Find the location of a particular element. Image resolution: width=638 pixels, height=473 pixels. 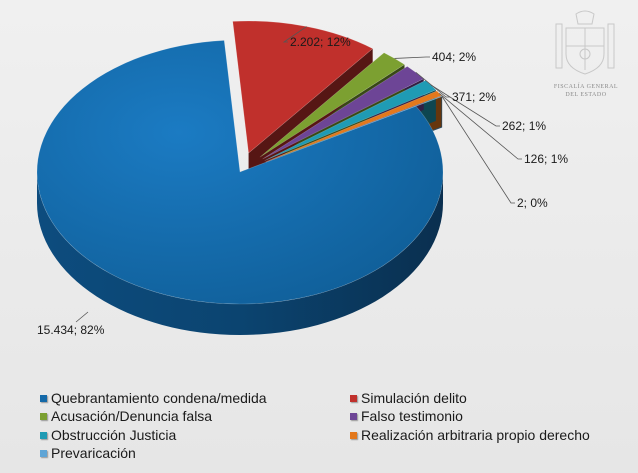

legend-label: Realización arbitraria propio derecho is located at coordinates (475, 435).